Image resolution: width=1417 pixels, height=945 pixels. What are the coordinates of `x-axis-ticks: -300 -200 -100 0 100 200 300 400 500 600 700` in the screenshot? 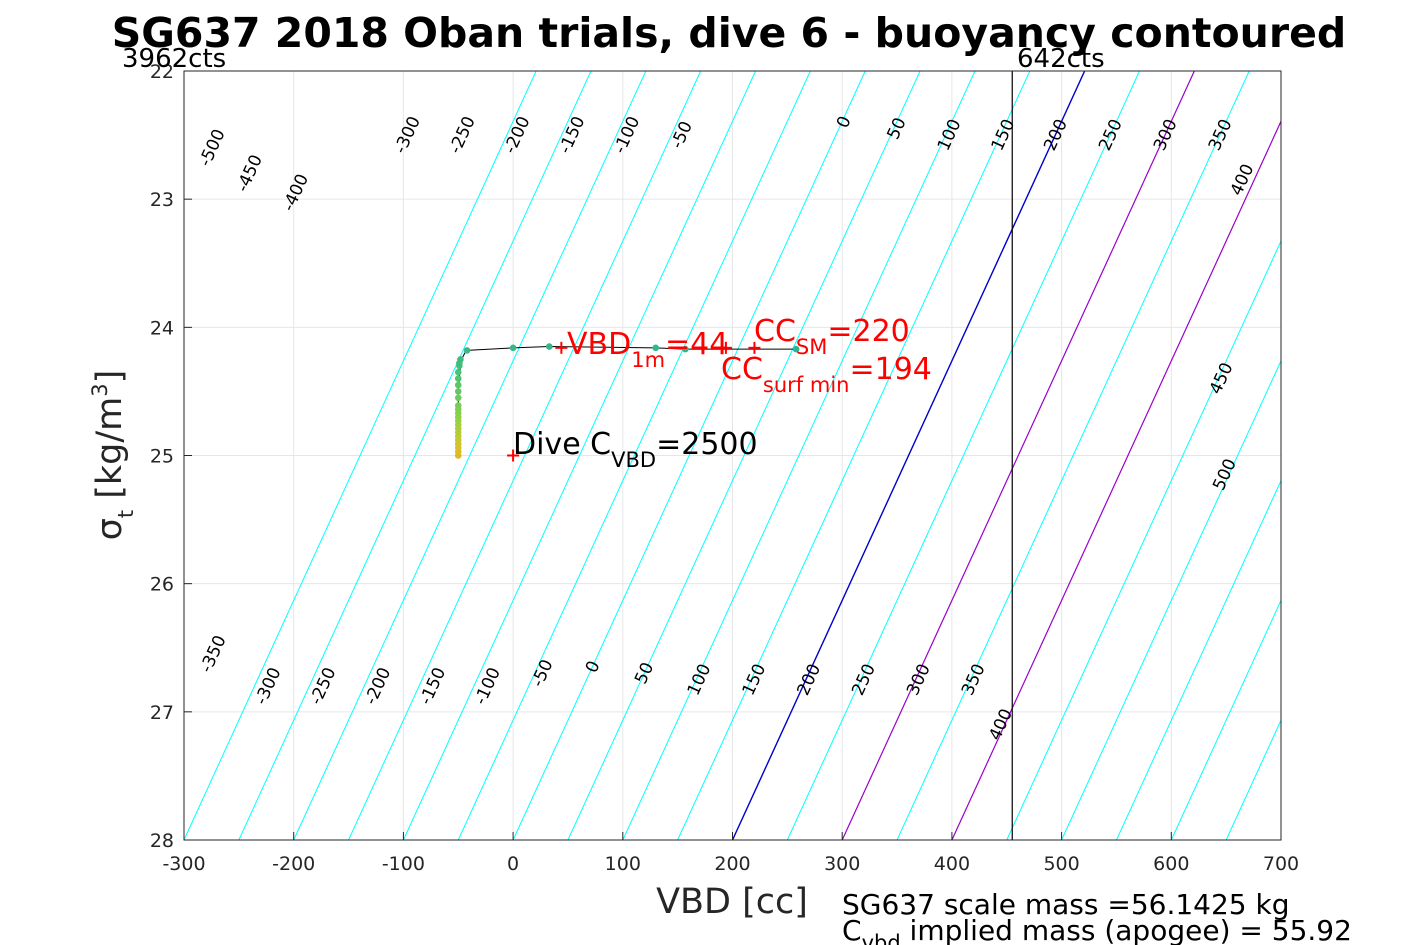 It's located at (730, 853).